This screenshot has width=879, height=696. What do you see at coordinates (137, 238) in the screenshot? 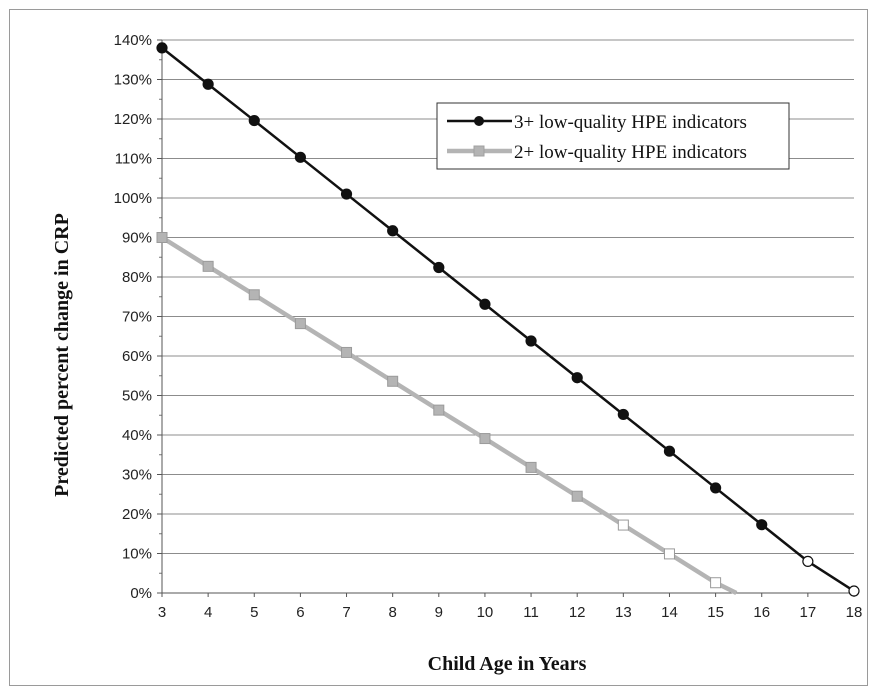
I see `y-tick-label: 90%` at bounding box center [137, 238].